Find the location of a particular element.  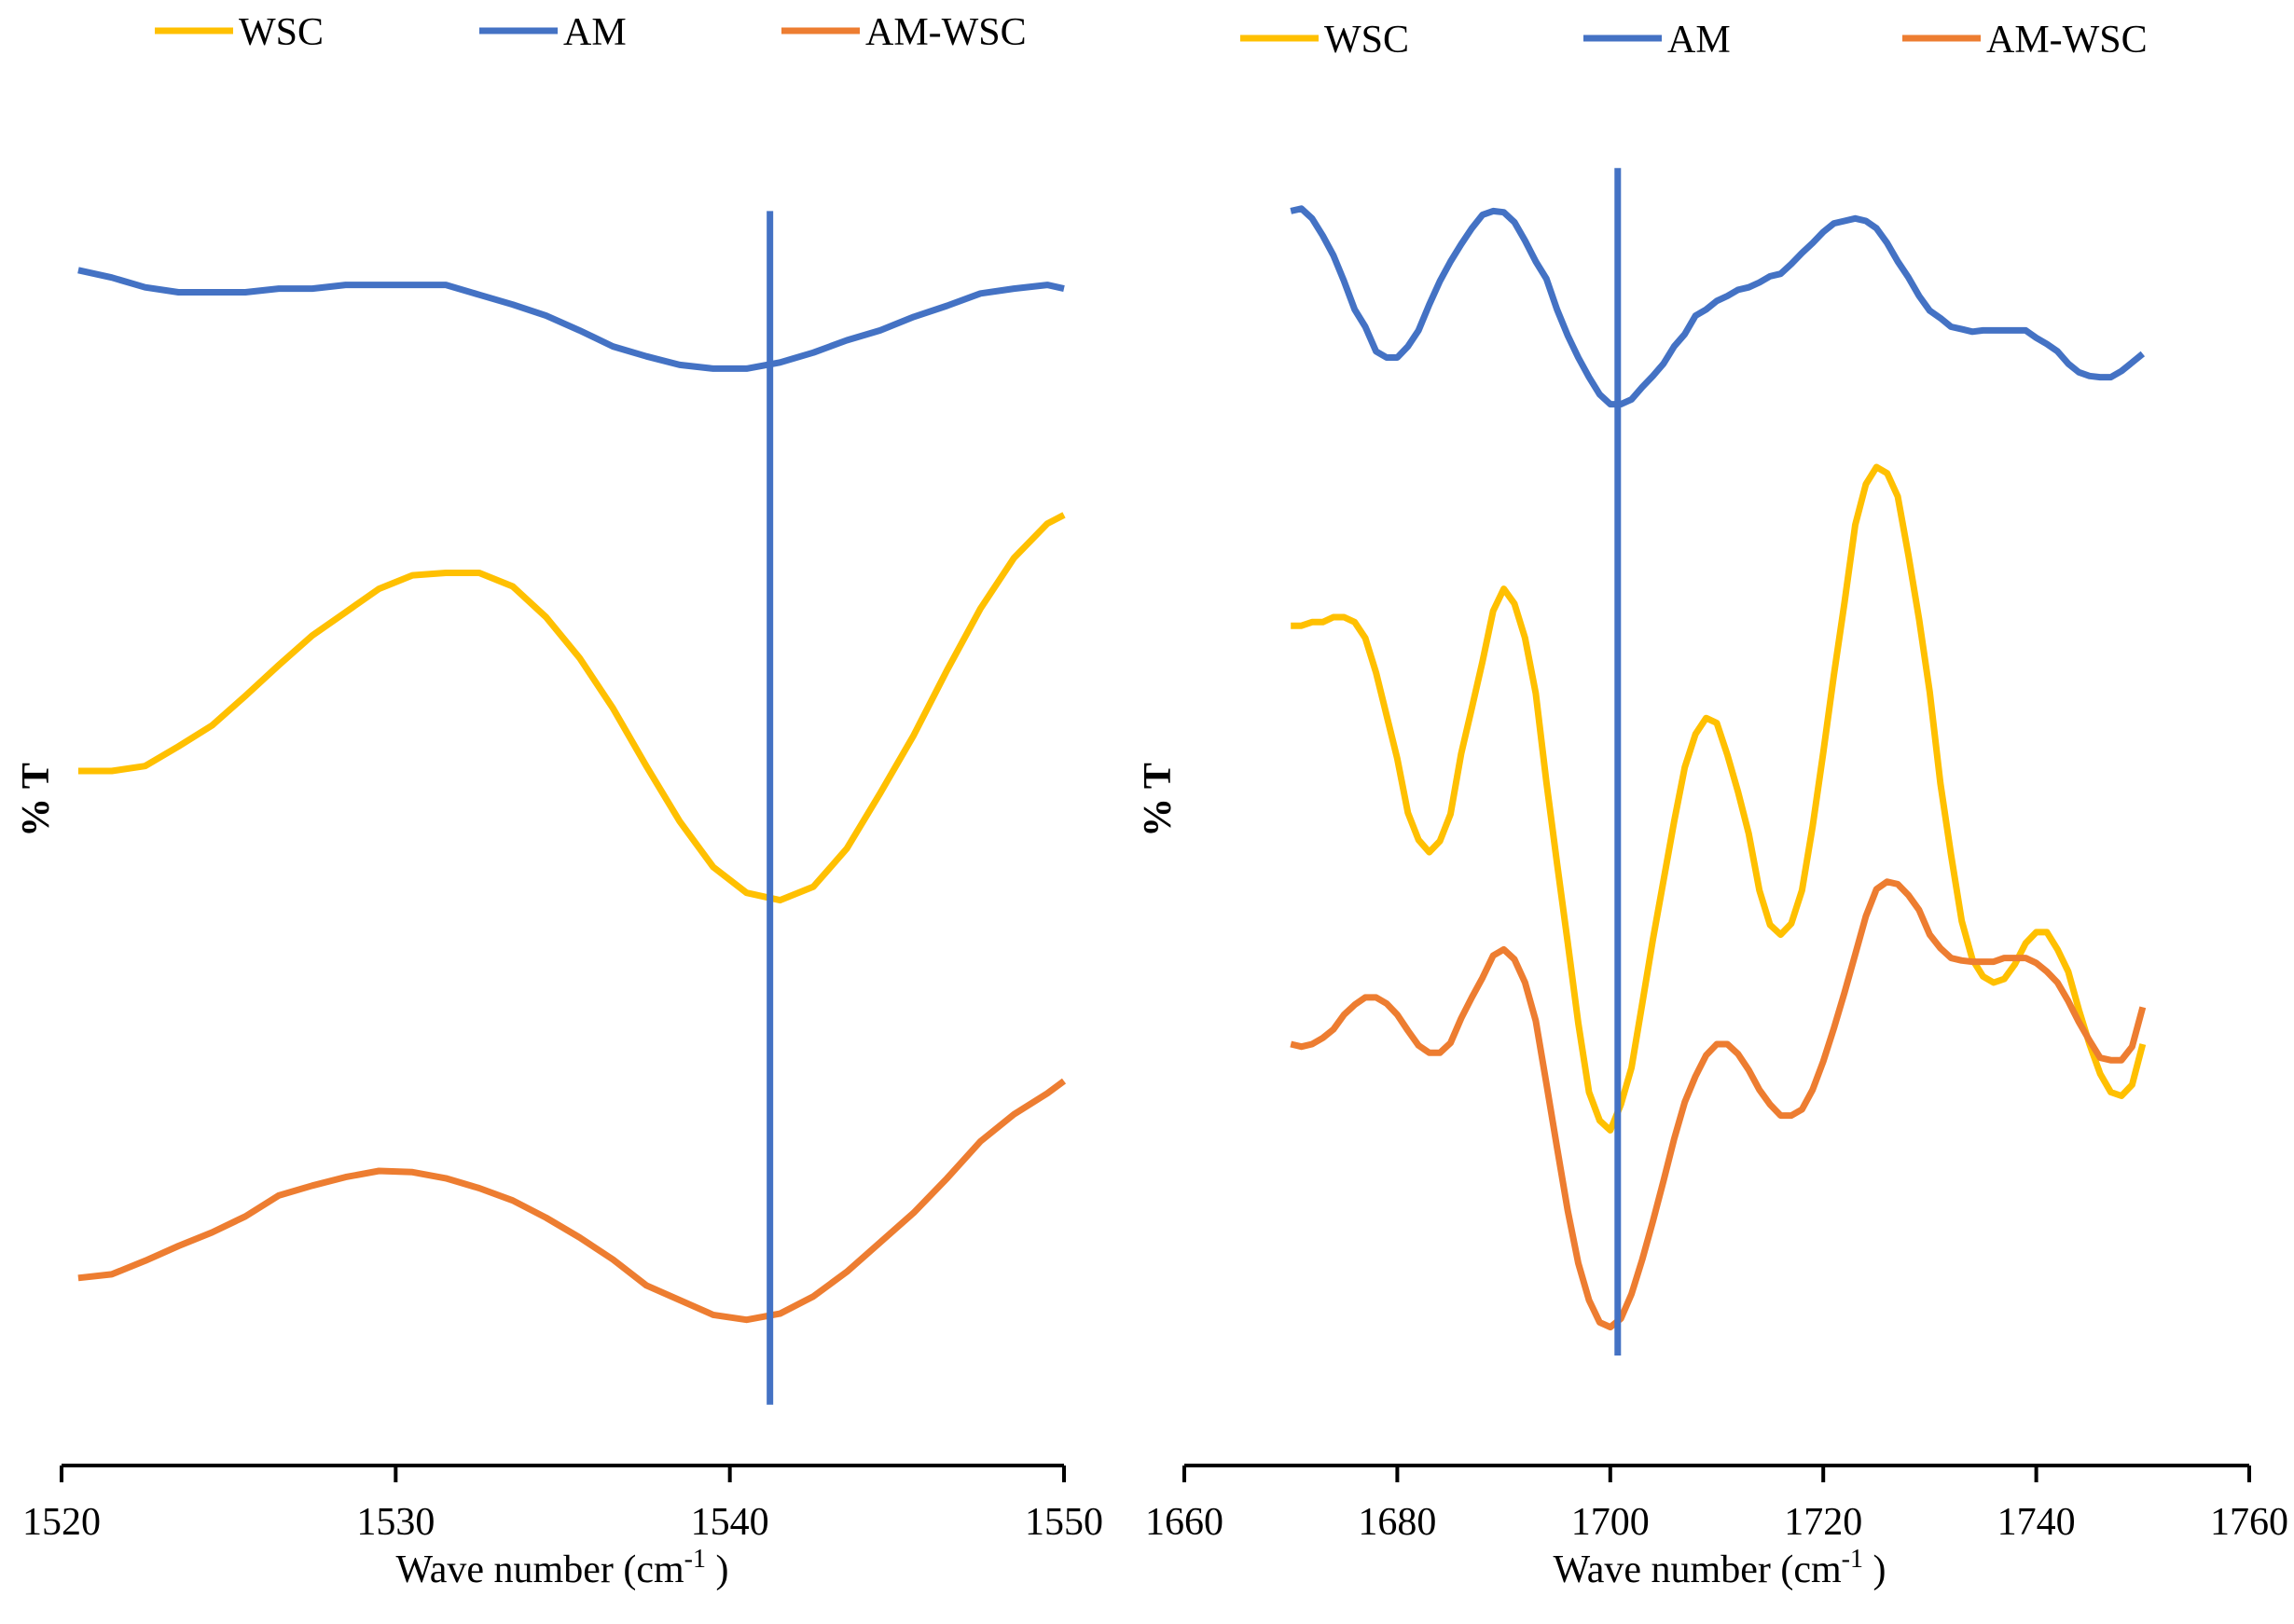

x-axis-title-left-main: Wave number (cm is located at coordinates (540, 1569).